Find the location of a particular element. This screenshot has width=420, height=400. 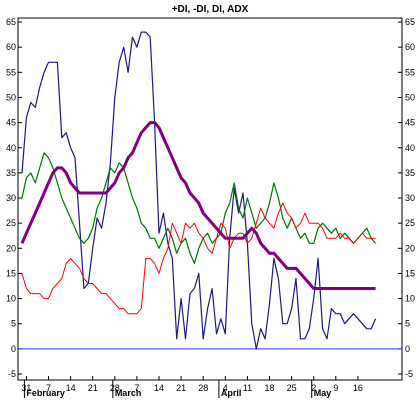

x-tick-label: 31 is located at coordinates (26, 388).